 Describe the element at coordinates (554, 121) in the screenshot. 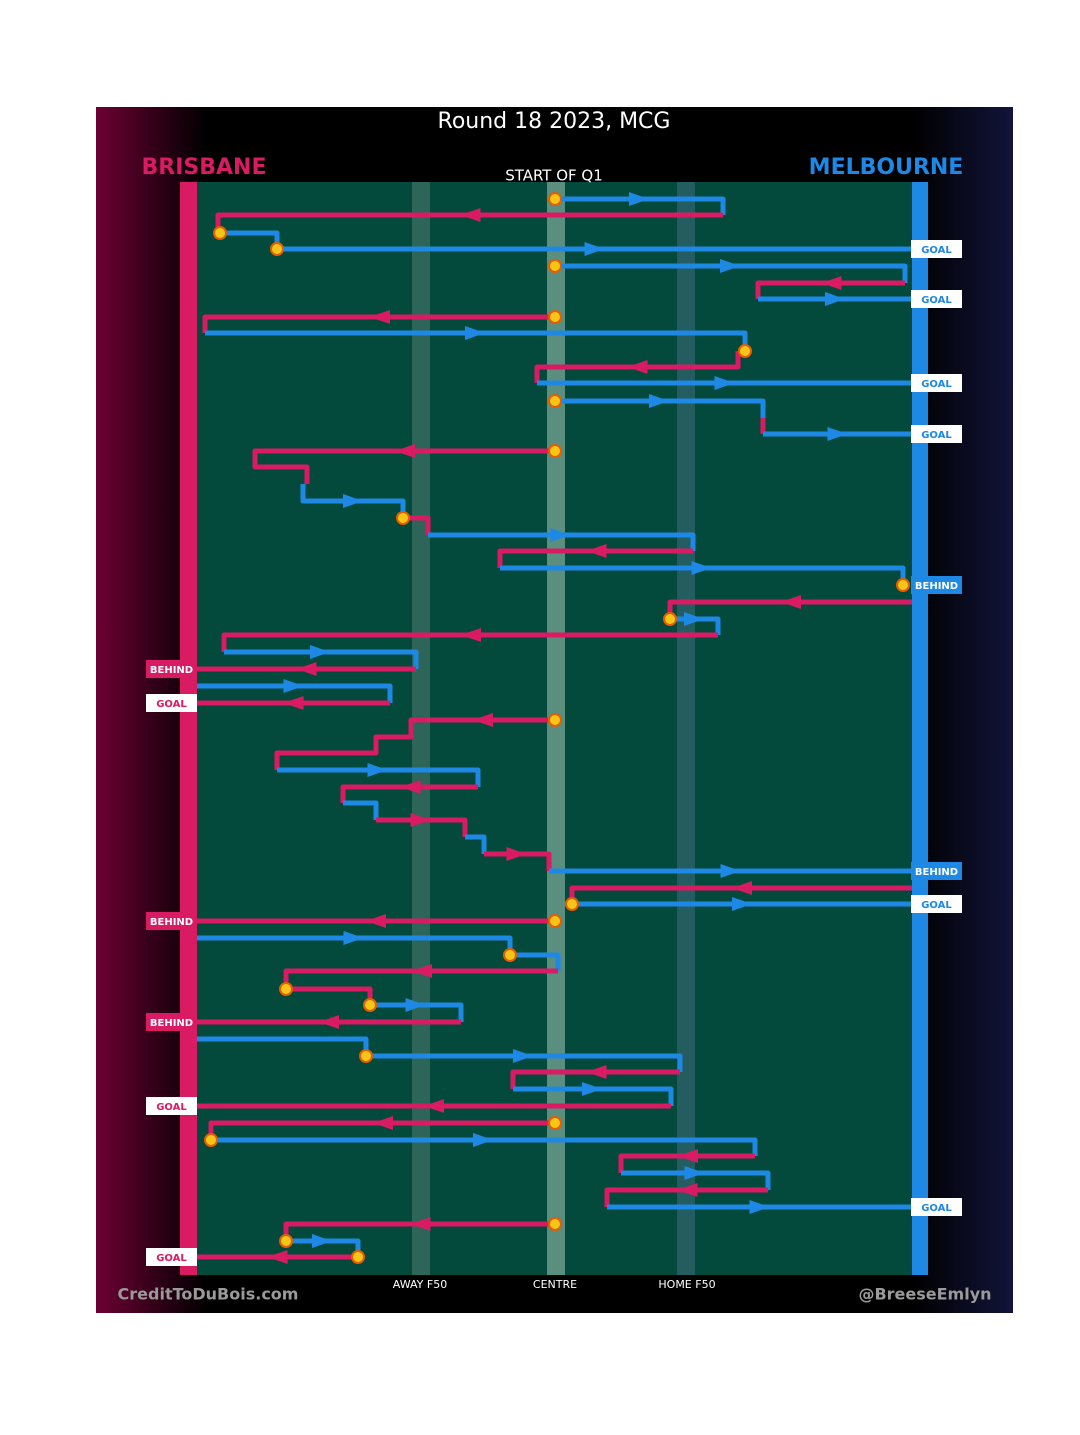

I see `title: Round 18 2023, MCG` at that location.